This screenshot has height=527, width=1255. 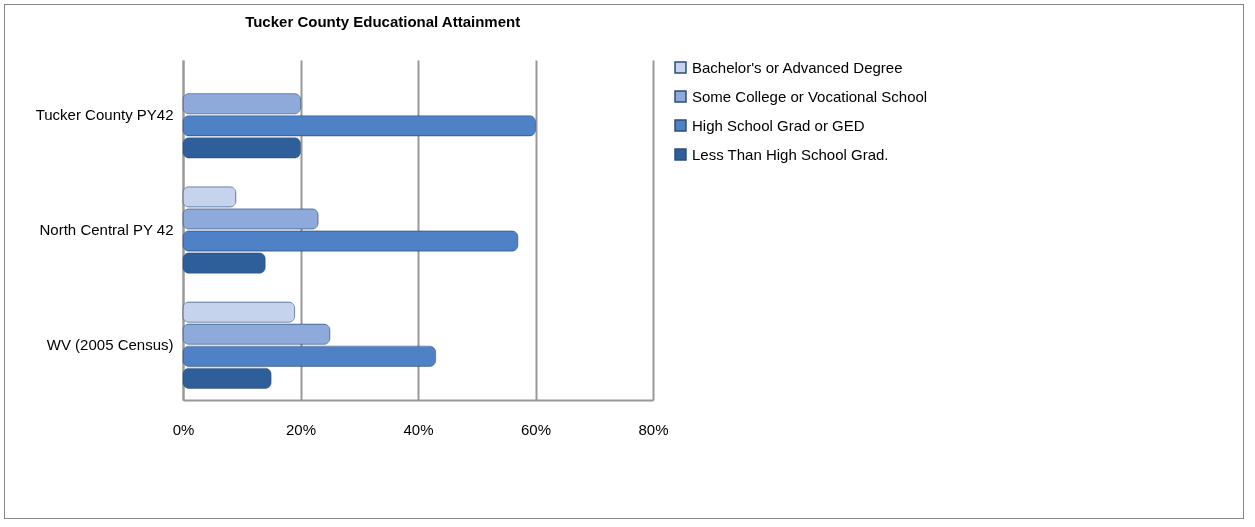 I want to click on x-tick-label: 40%, so click(x=418, y=429).